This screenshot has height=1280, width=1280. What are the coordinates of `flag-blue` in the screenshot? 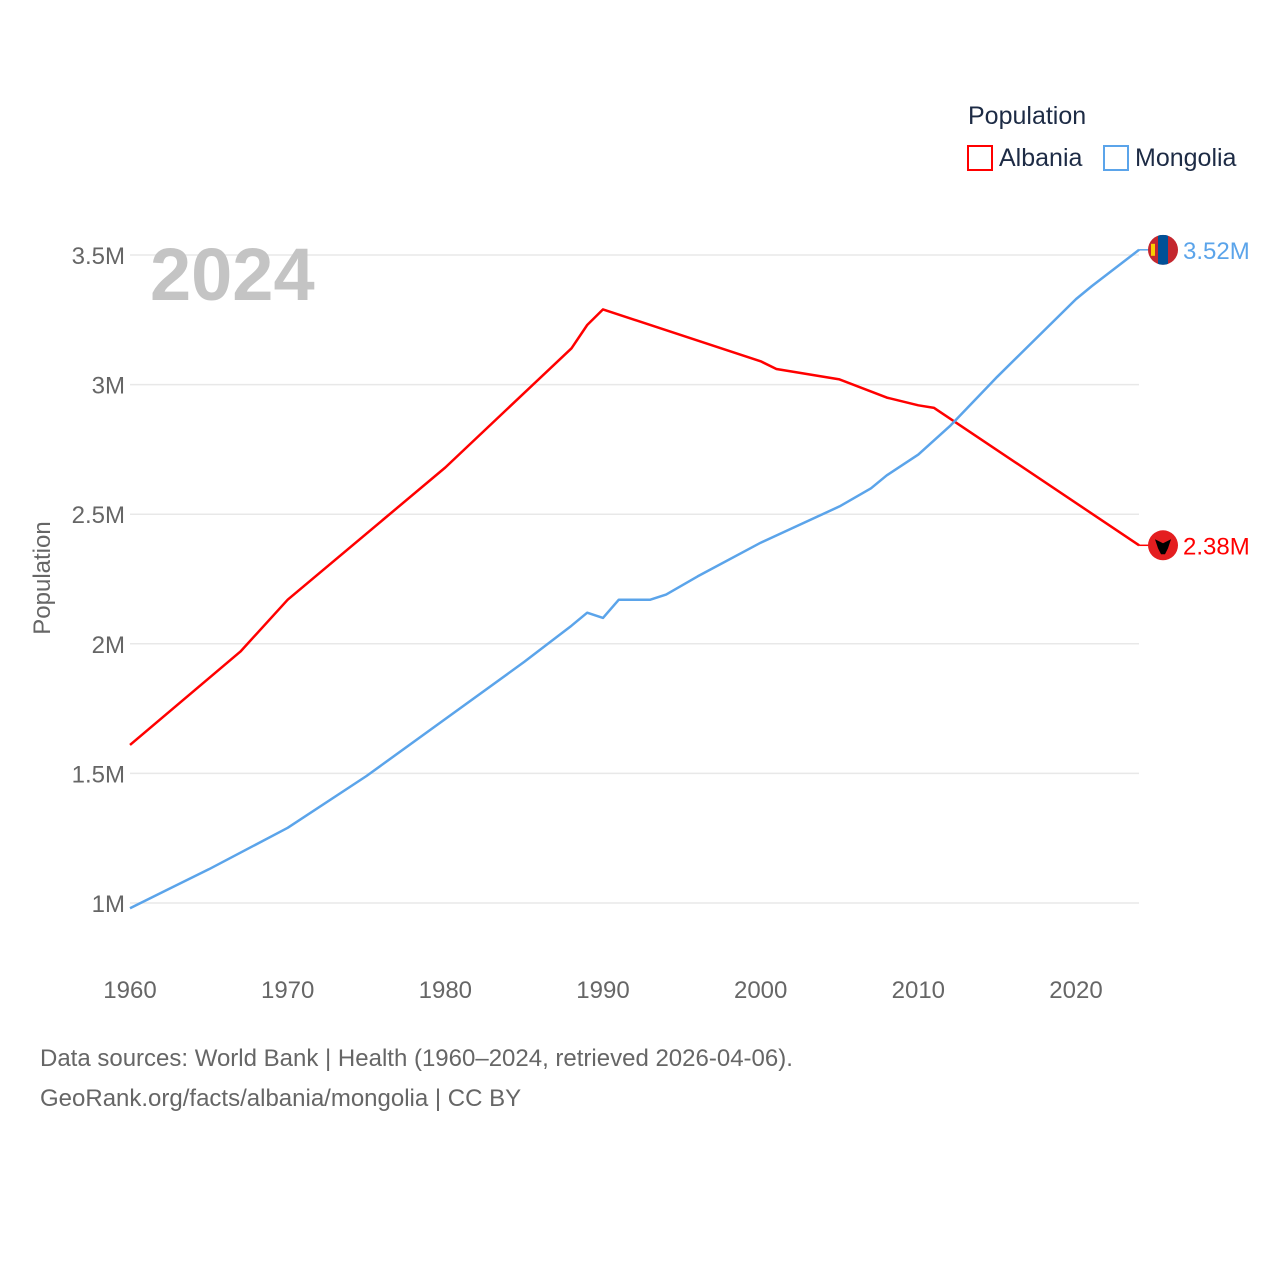 It's located at (1163, 249).